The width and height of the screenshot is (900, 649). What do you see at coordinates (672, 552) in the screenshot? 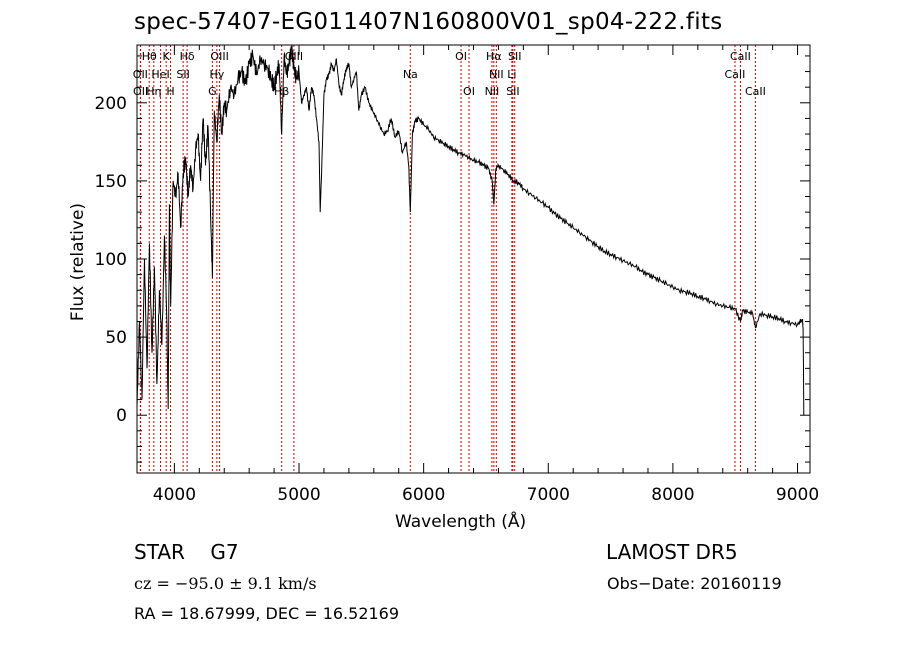
I see `survey-name: LAMOST DR5` at bounding box center [672, 552].